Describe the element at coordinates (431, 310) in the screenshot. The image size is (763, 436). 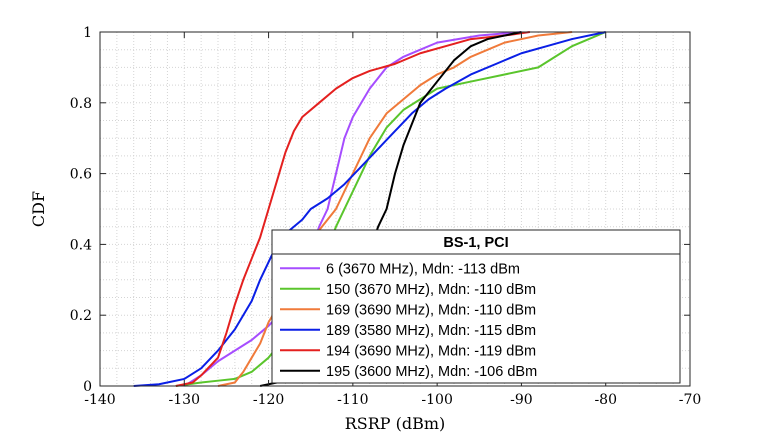
I see `legend-label-2: 169 (3690 MHz), Mdn: -110 dBm` at that location.